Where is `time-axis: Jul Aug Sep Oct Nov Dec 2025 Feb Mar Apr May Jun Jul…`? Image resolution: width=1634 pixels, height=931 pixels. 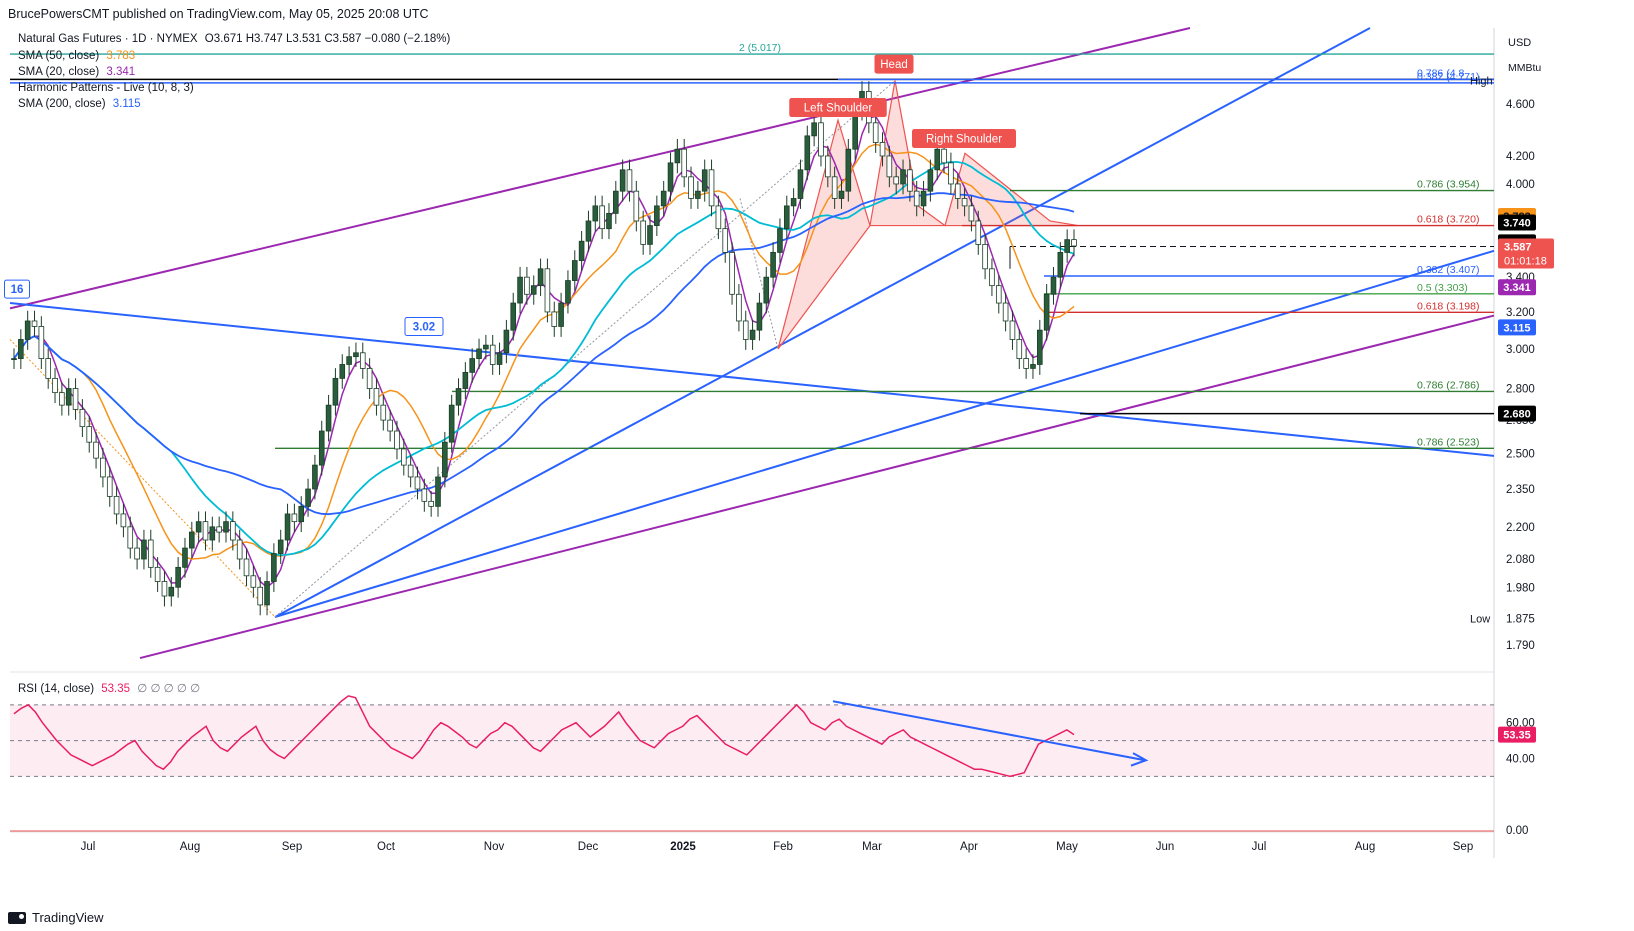
time-axis: Jul Aug Sep Oct Nov Dec 2025 Feb Mar Apr May Jun Jul… is located at coordinates (777, 847).